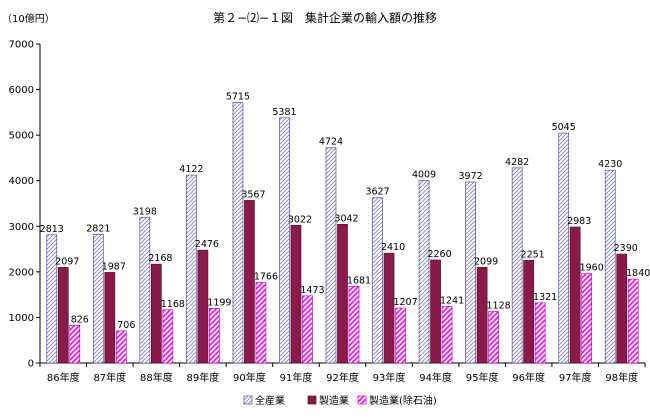 This screenshot has width=650, height=417. What do you see at coordinates (63, 377) in the screenshot?
I see `x-tick-label: 86年度` at bounding box center [63, 377].